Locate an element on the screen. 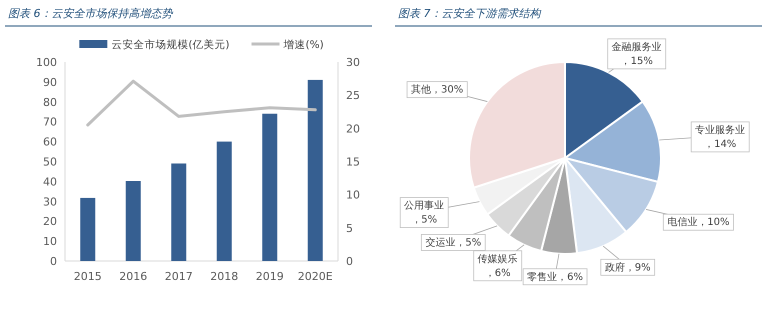 The image size is (765, 325). y-tick-label: 100 is located at coordinates (46, 62).